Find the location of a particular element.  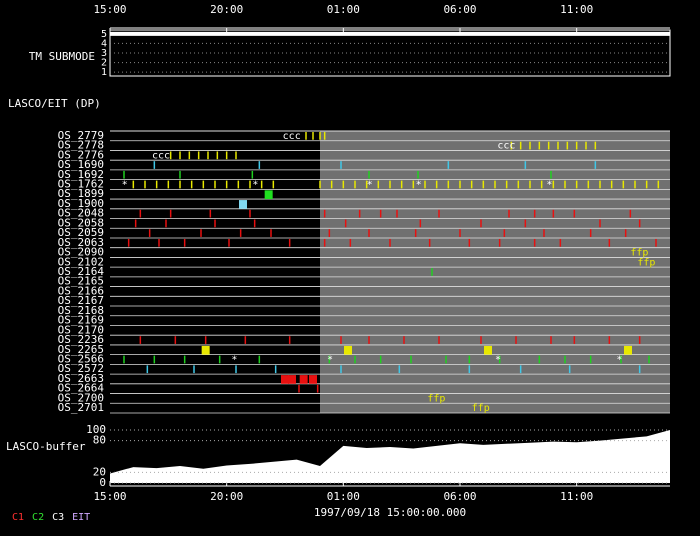

row-label: OS_1692 is located at coordinates (81, 174).